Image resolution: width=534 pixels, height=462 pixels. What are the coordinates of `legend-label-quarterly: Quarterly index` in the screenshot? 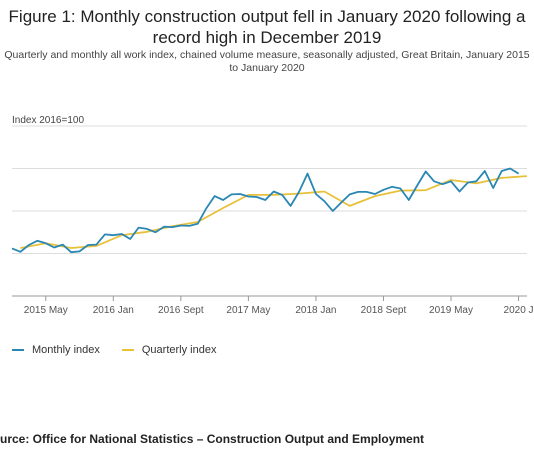 It's located at (179, 350).